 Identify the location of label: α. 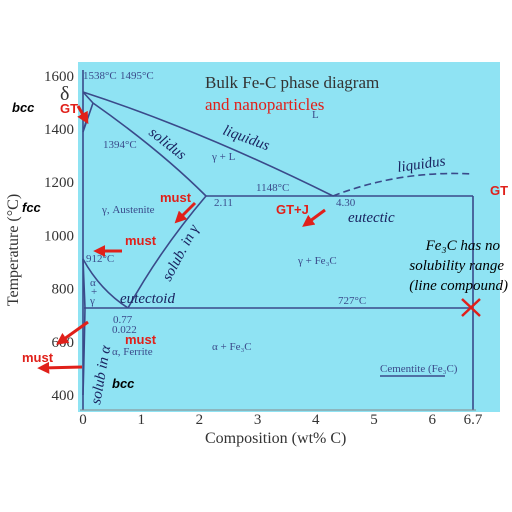
(93, 283).